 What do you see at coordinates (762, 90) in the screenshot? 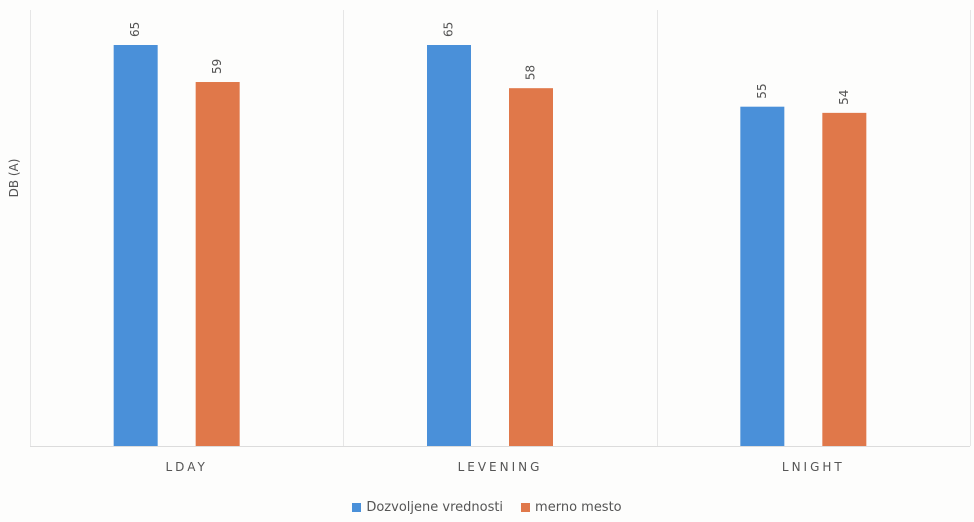
I see `data-label: 55` at bounding box center [762, 90].